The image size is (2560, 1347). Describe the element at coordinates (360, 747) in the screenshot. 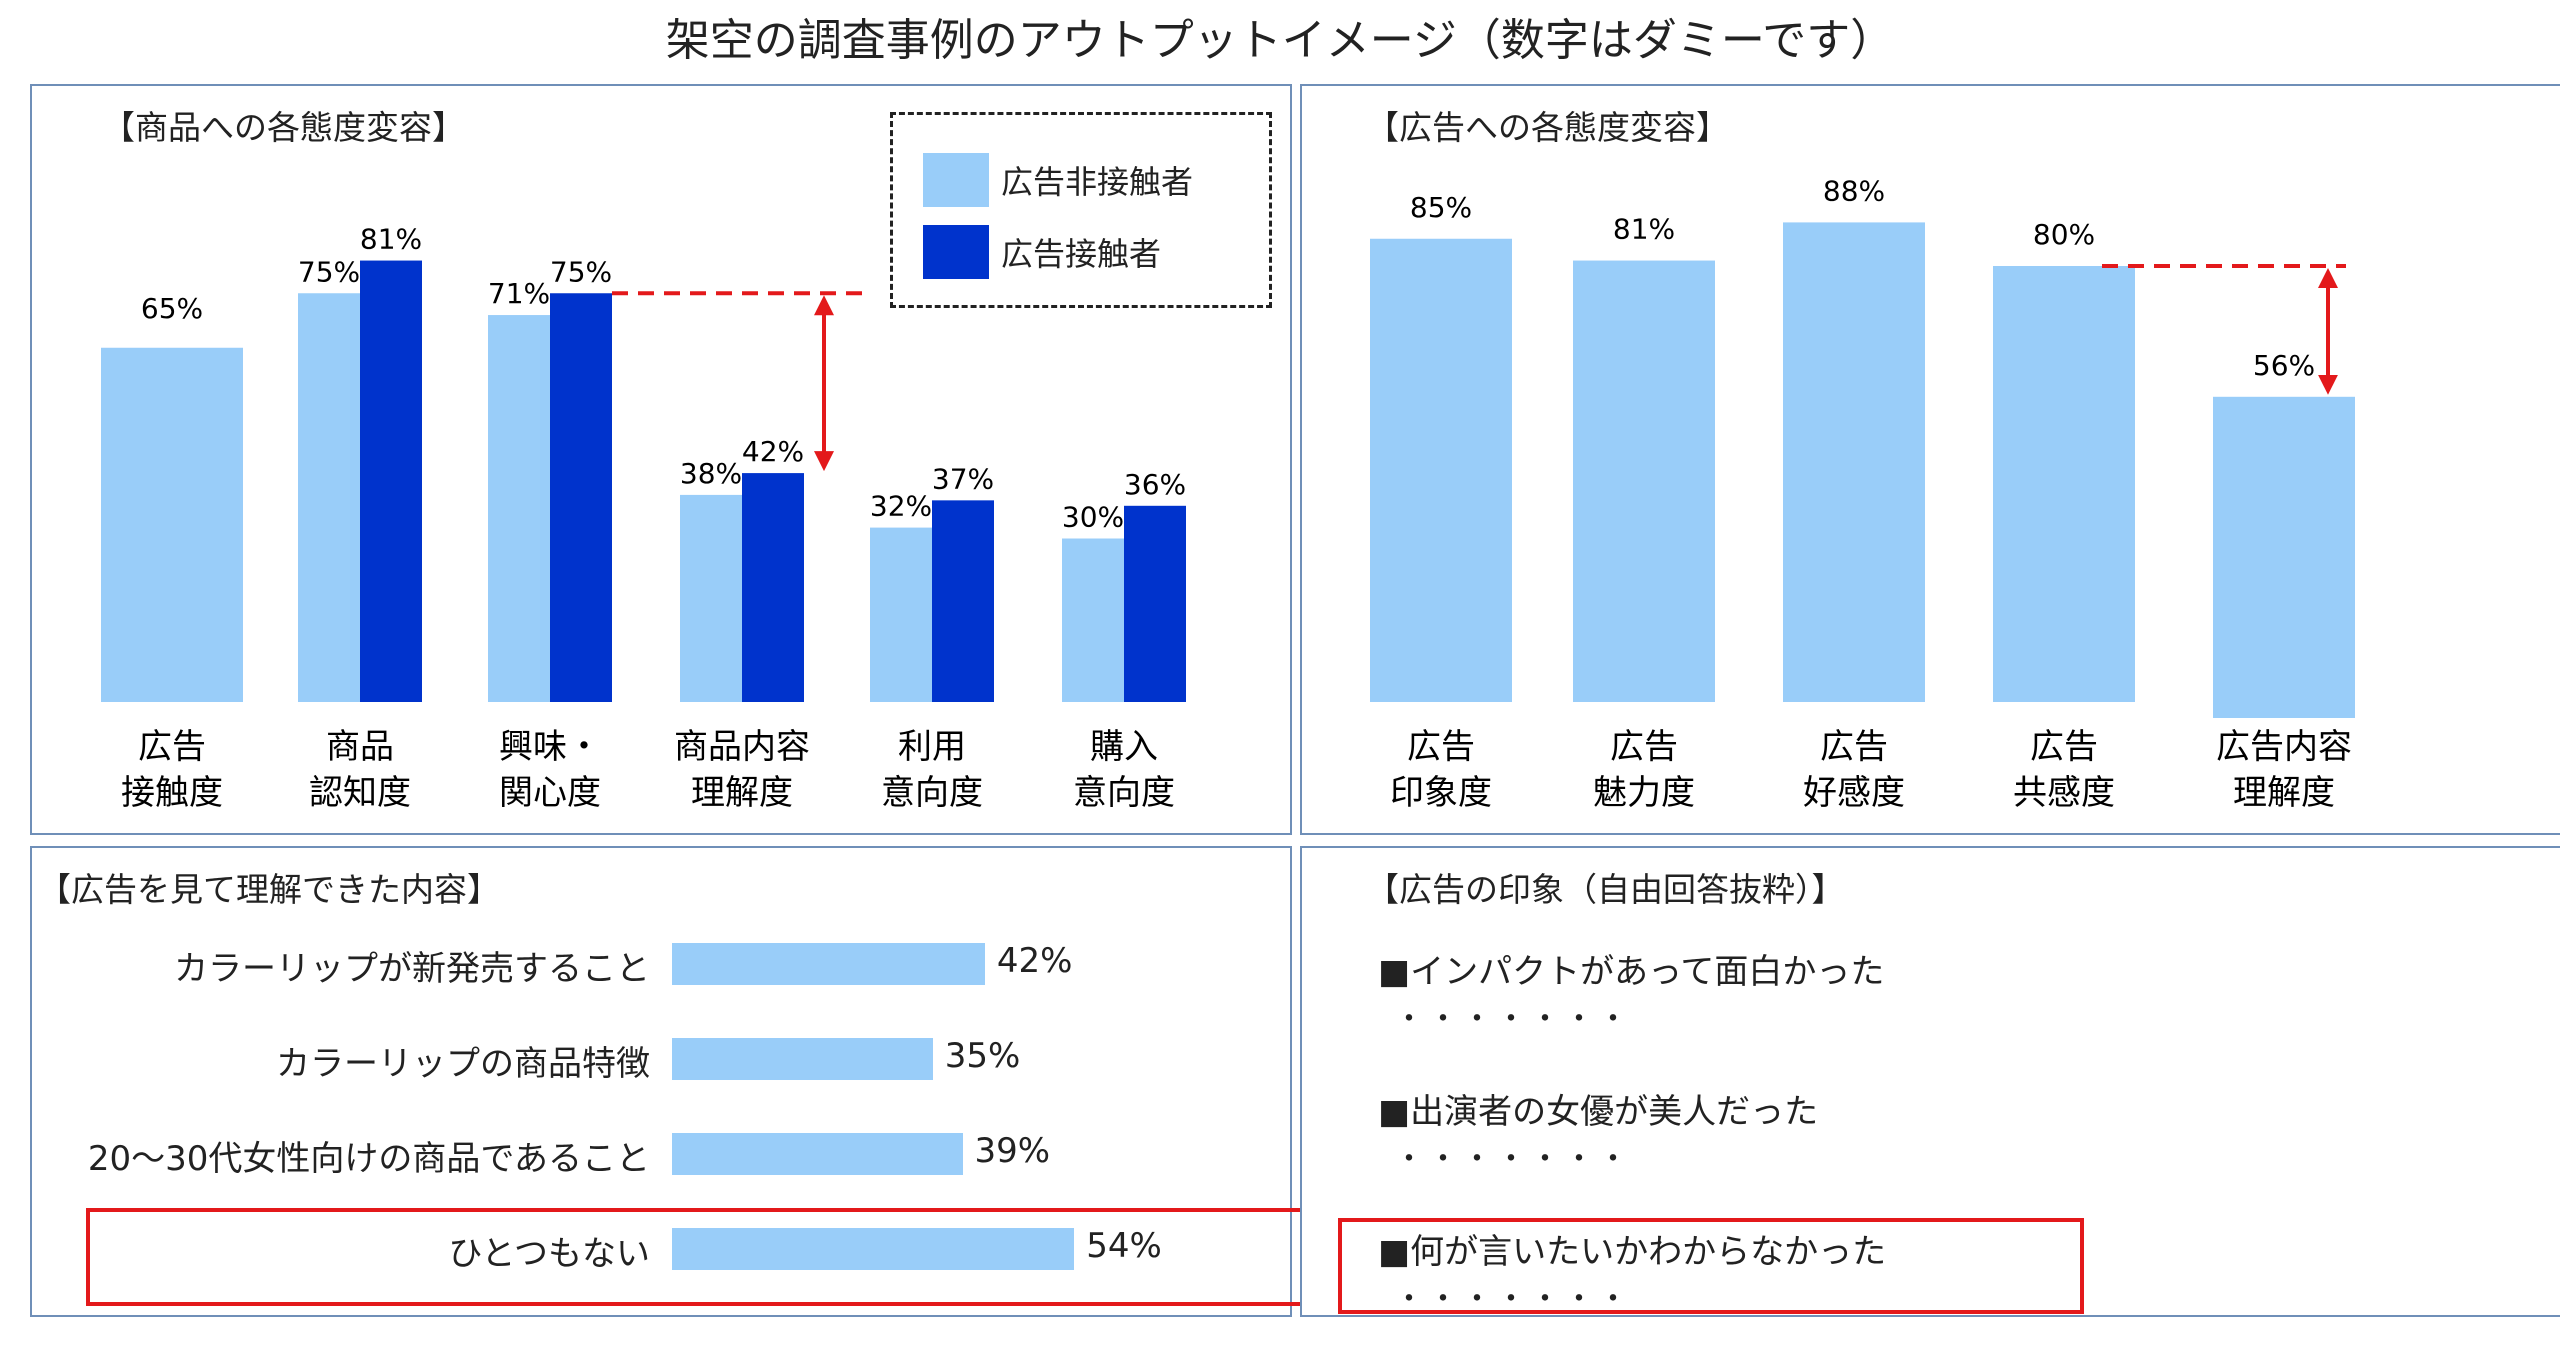

I see `category-label-1-0: 商品` at that location.